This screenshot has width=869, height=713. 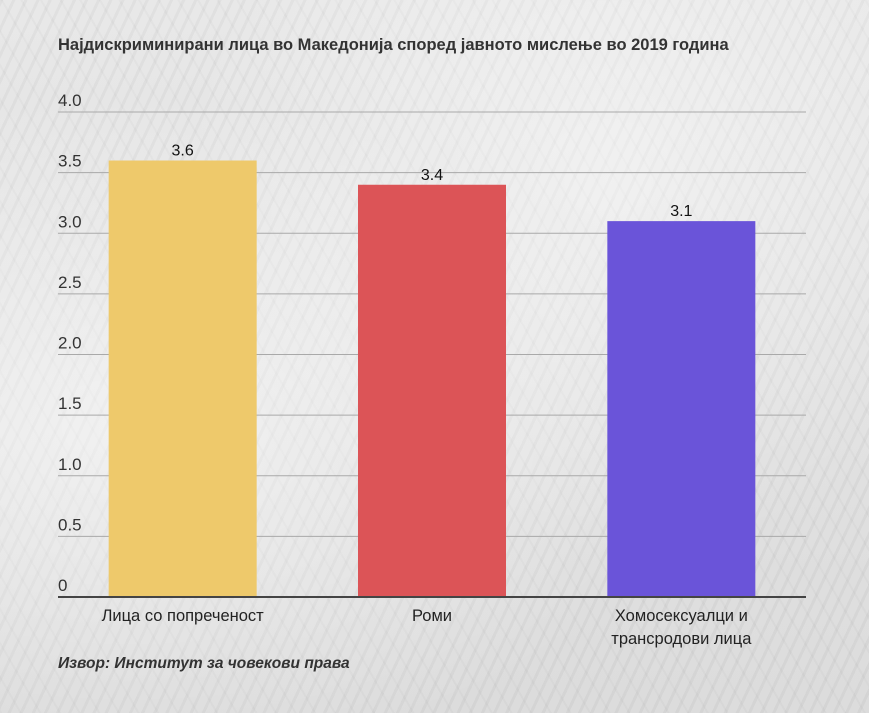 I want to click on y-tick-label: 2.5, so click(x=70, y=282).